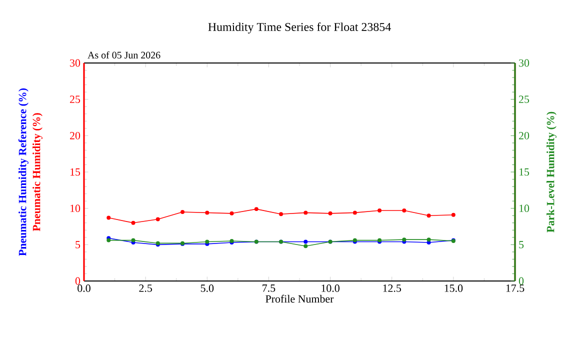  Describe the element at coordinates (145, 288) in the screenshot. I see `x-tick-label: 2.5` at that location.